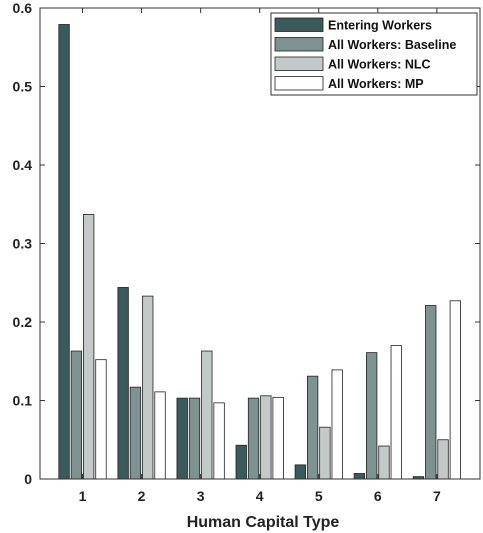 This screenshot has height=533, width=483. I want to click on y-tick-label: 0.3, so click(23, 244).